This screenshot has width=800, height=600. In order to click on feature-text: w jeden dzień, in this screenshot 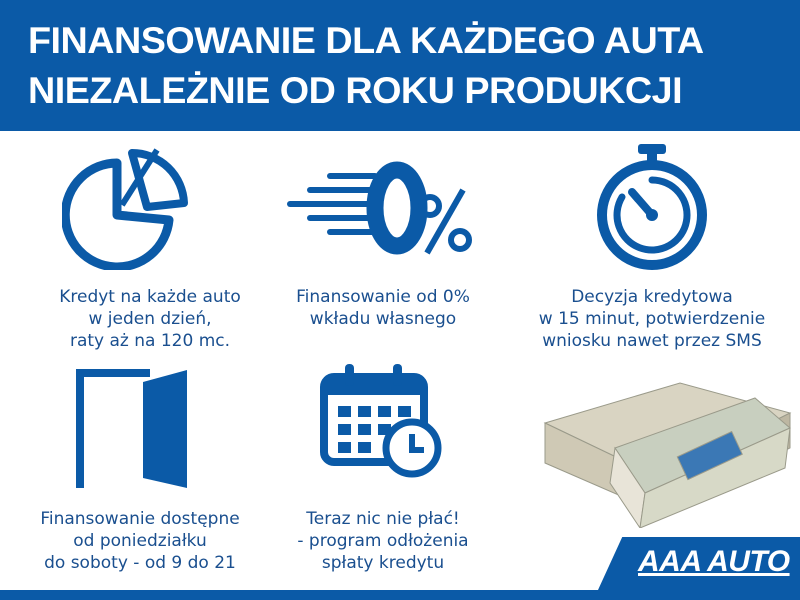, I will do `click(150, 319)`.